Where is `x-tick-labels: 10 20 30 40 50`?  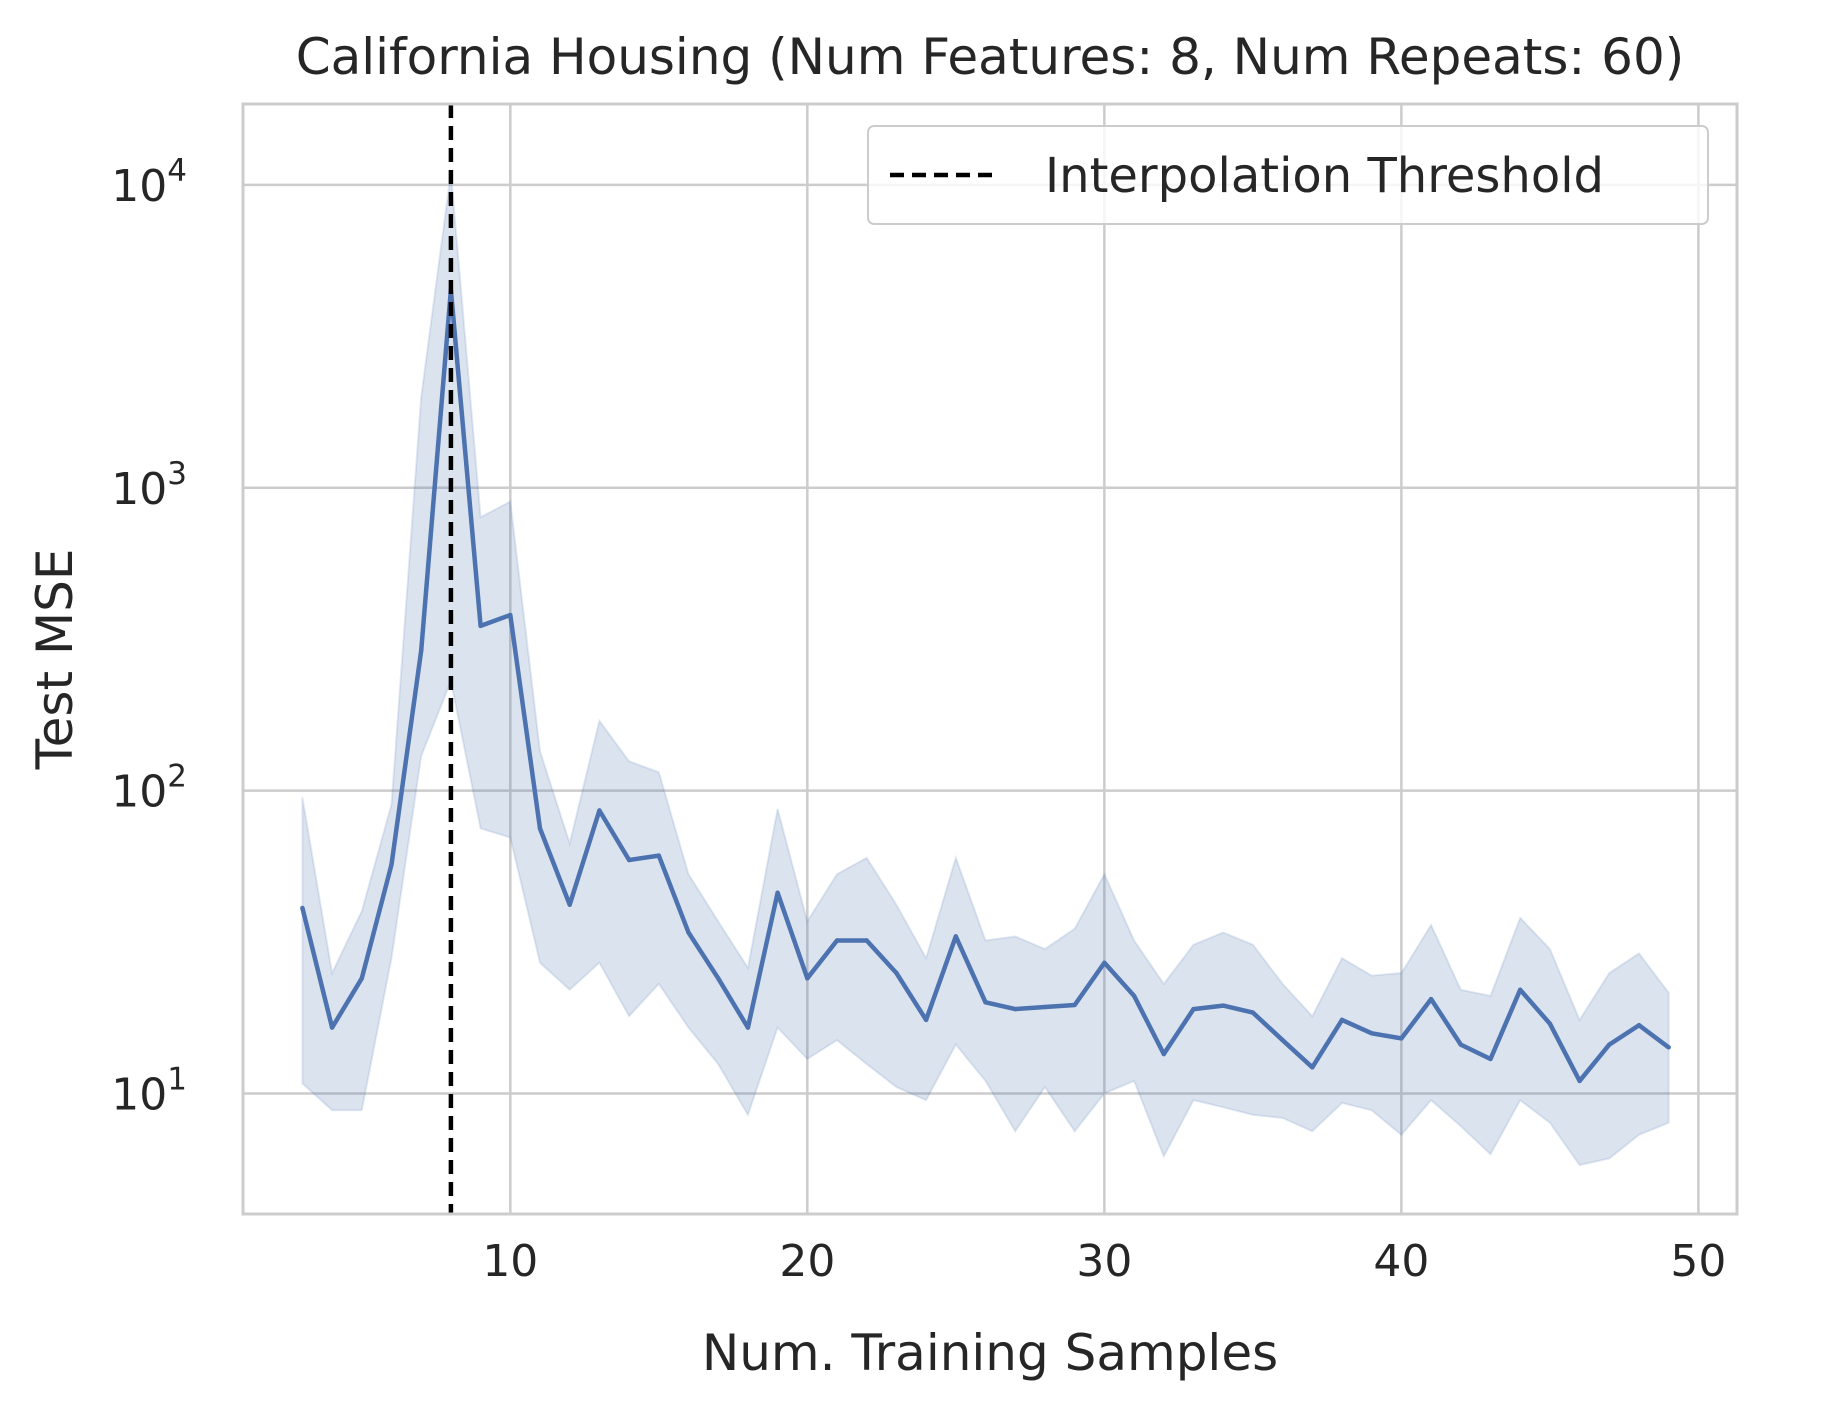 x-tick-labels: 10 20 30 40 50 is located at coordinates (1104, 1261).